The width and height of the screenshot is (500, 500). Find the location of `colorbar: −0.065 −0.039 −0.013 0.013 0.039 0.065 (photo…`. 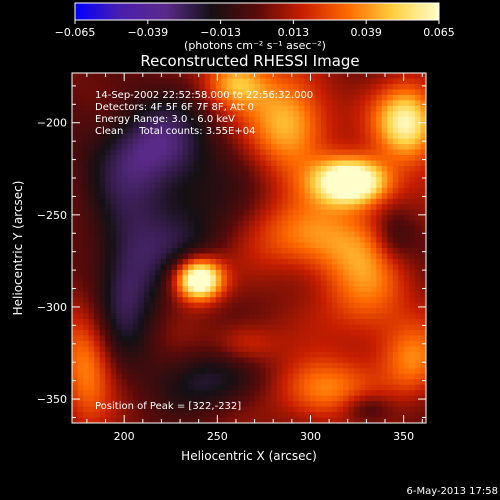

colorbar: −0.065 −0.039 −0.013 0.013 0.039 0.065 (photo… is located at coordinates (255, 27).